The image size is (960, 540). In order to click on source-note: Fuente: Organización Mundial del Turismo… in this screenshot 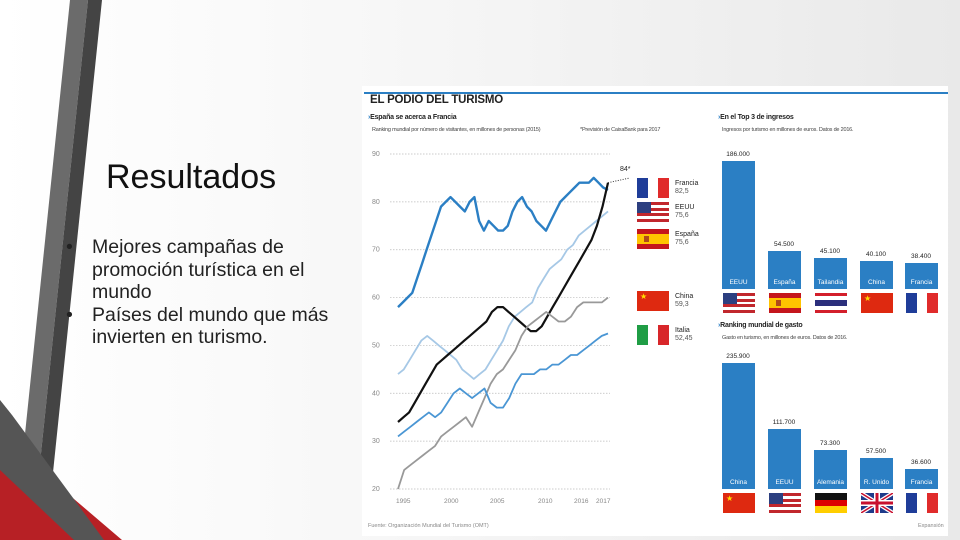, I will do `click(428, 526)`.